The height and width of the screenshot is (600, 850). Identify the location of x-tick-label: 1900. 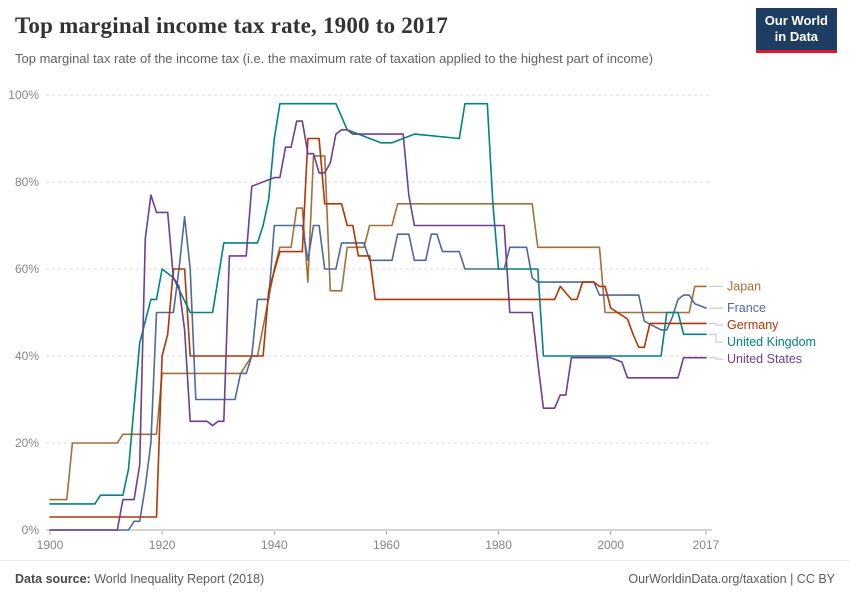
(50, 545).